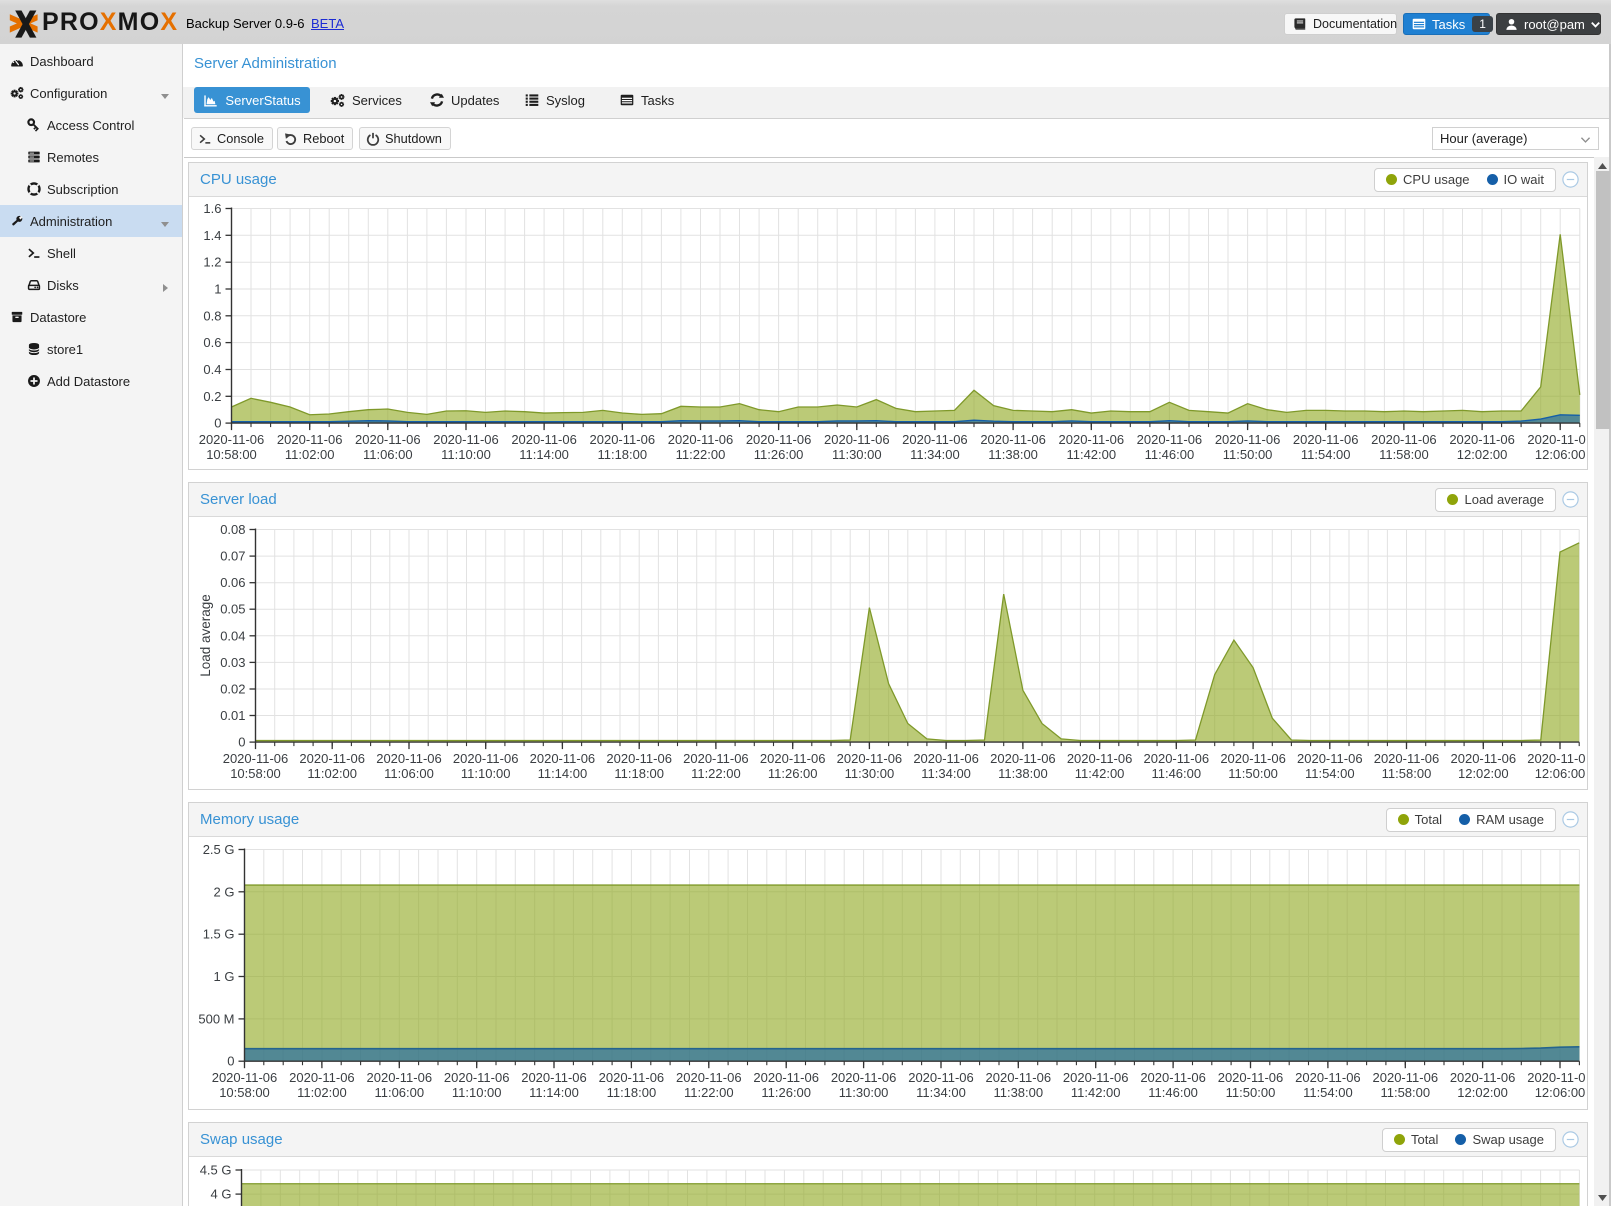 This screenshot has height=1206, width=1611. What do you see at coordinates (212, 208) in the screenshot?
I see `svg-text: 1.6` at bounding box center [212, 208].